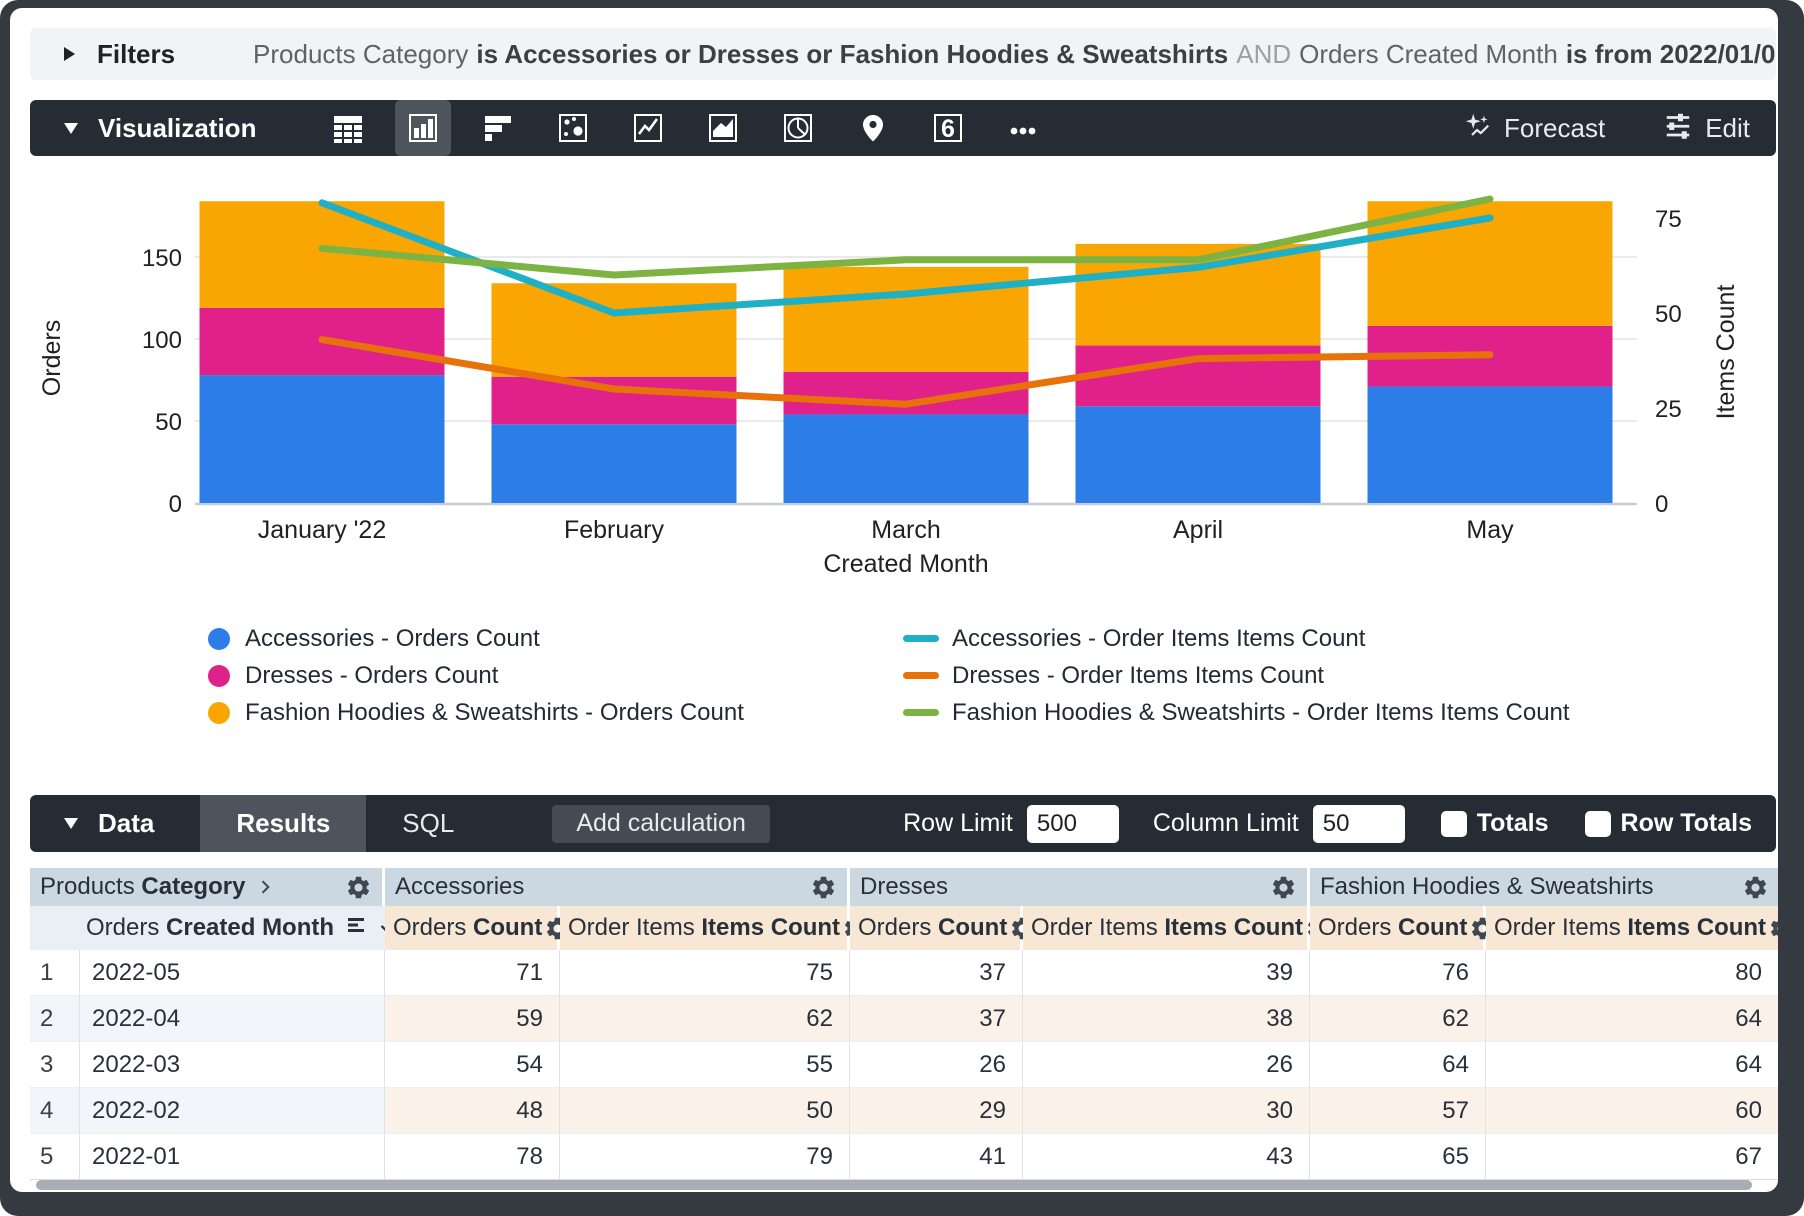 This screenshot has width=1804, height=1216. I want to click on measure-cell: 55, so click(705, 1065).